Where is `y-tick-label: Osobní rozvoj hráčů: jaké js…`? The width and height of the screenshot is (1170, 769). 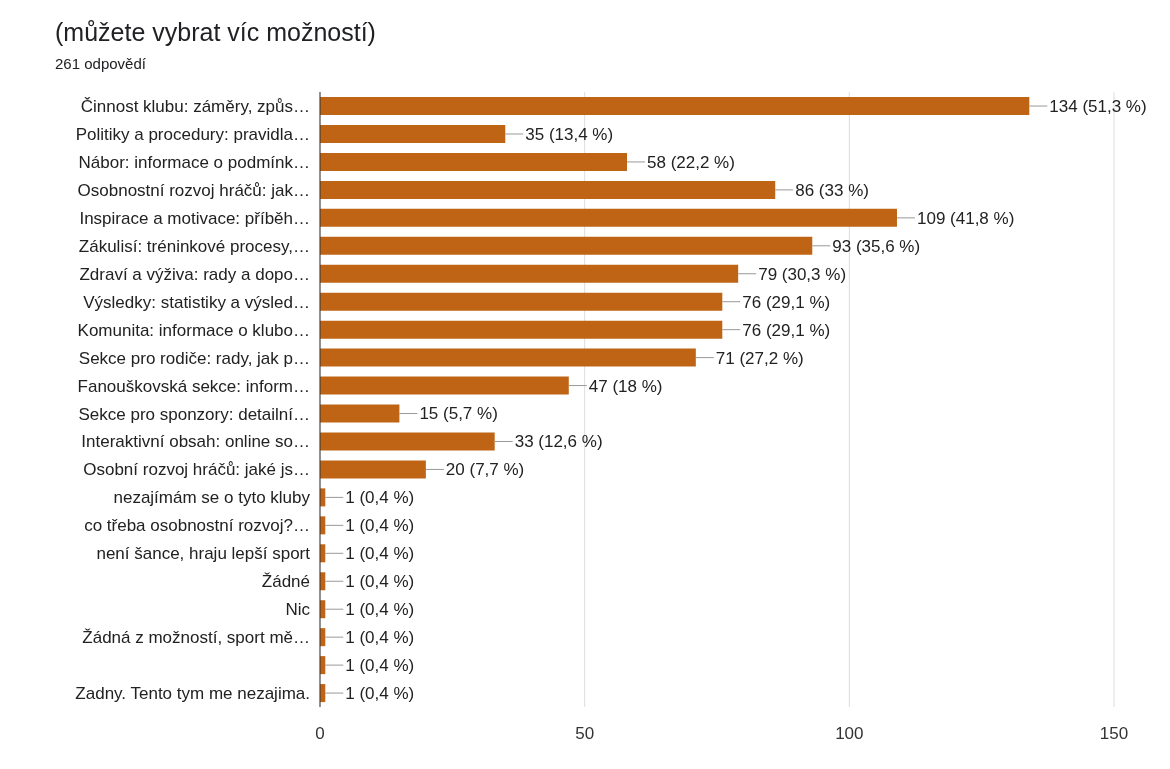
y-tick-label: Osobní rozvoj hráčů: jaké js… is located at coordinates (196, 470).